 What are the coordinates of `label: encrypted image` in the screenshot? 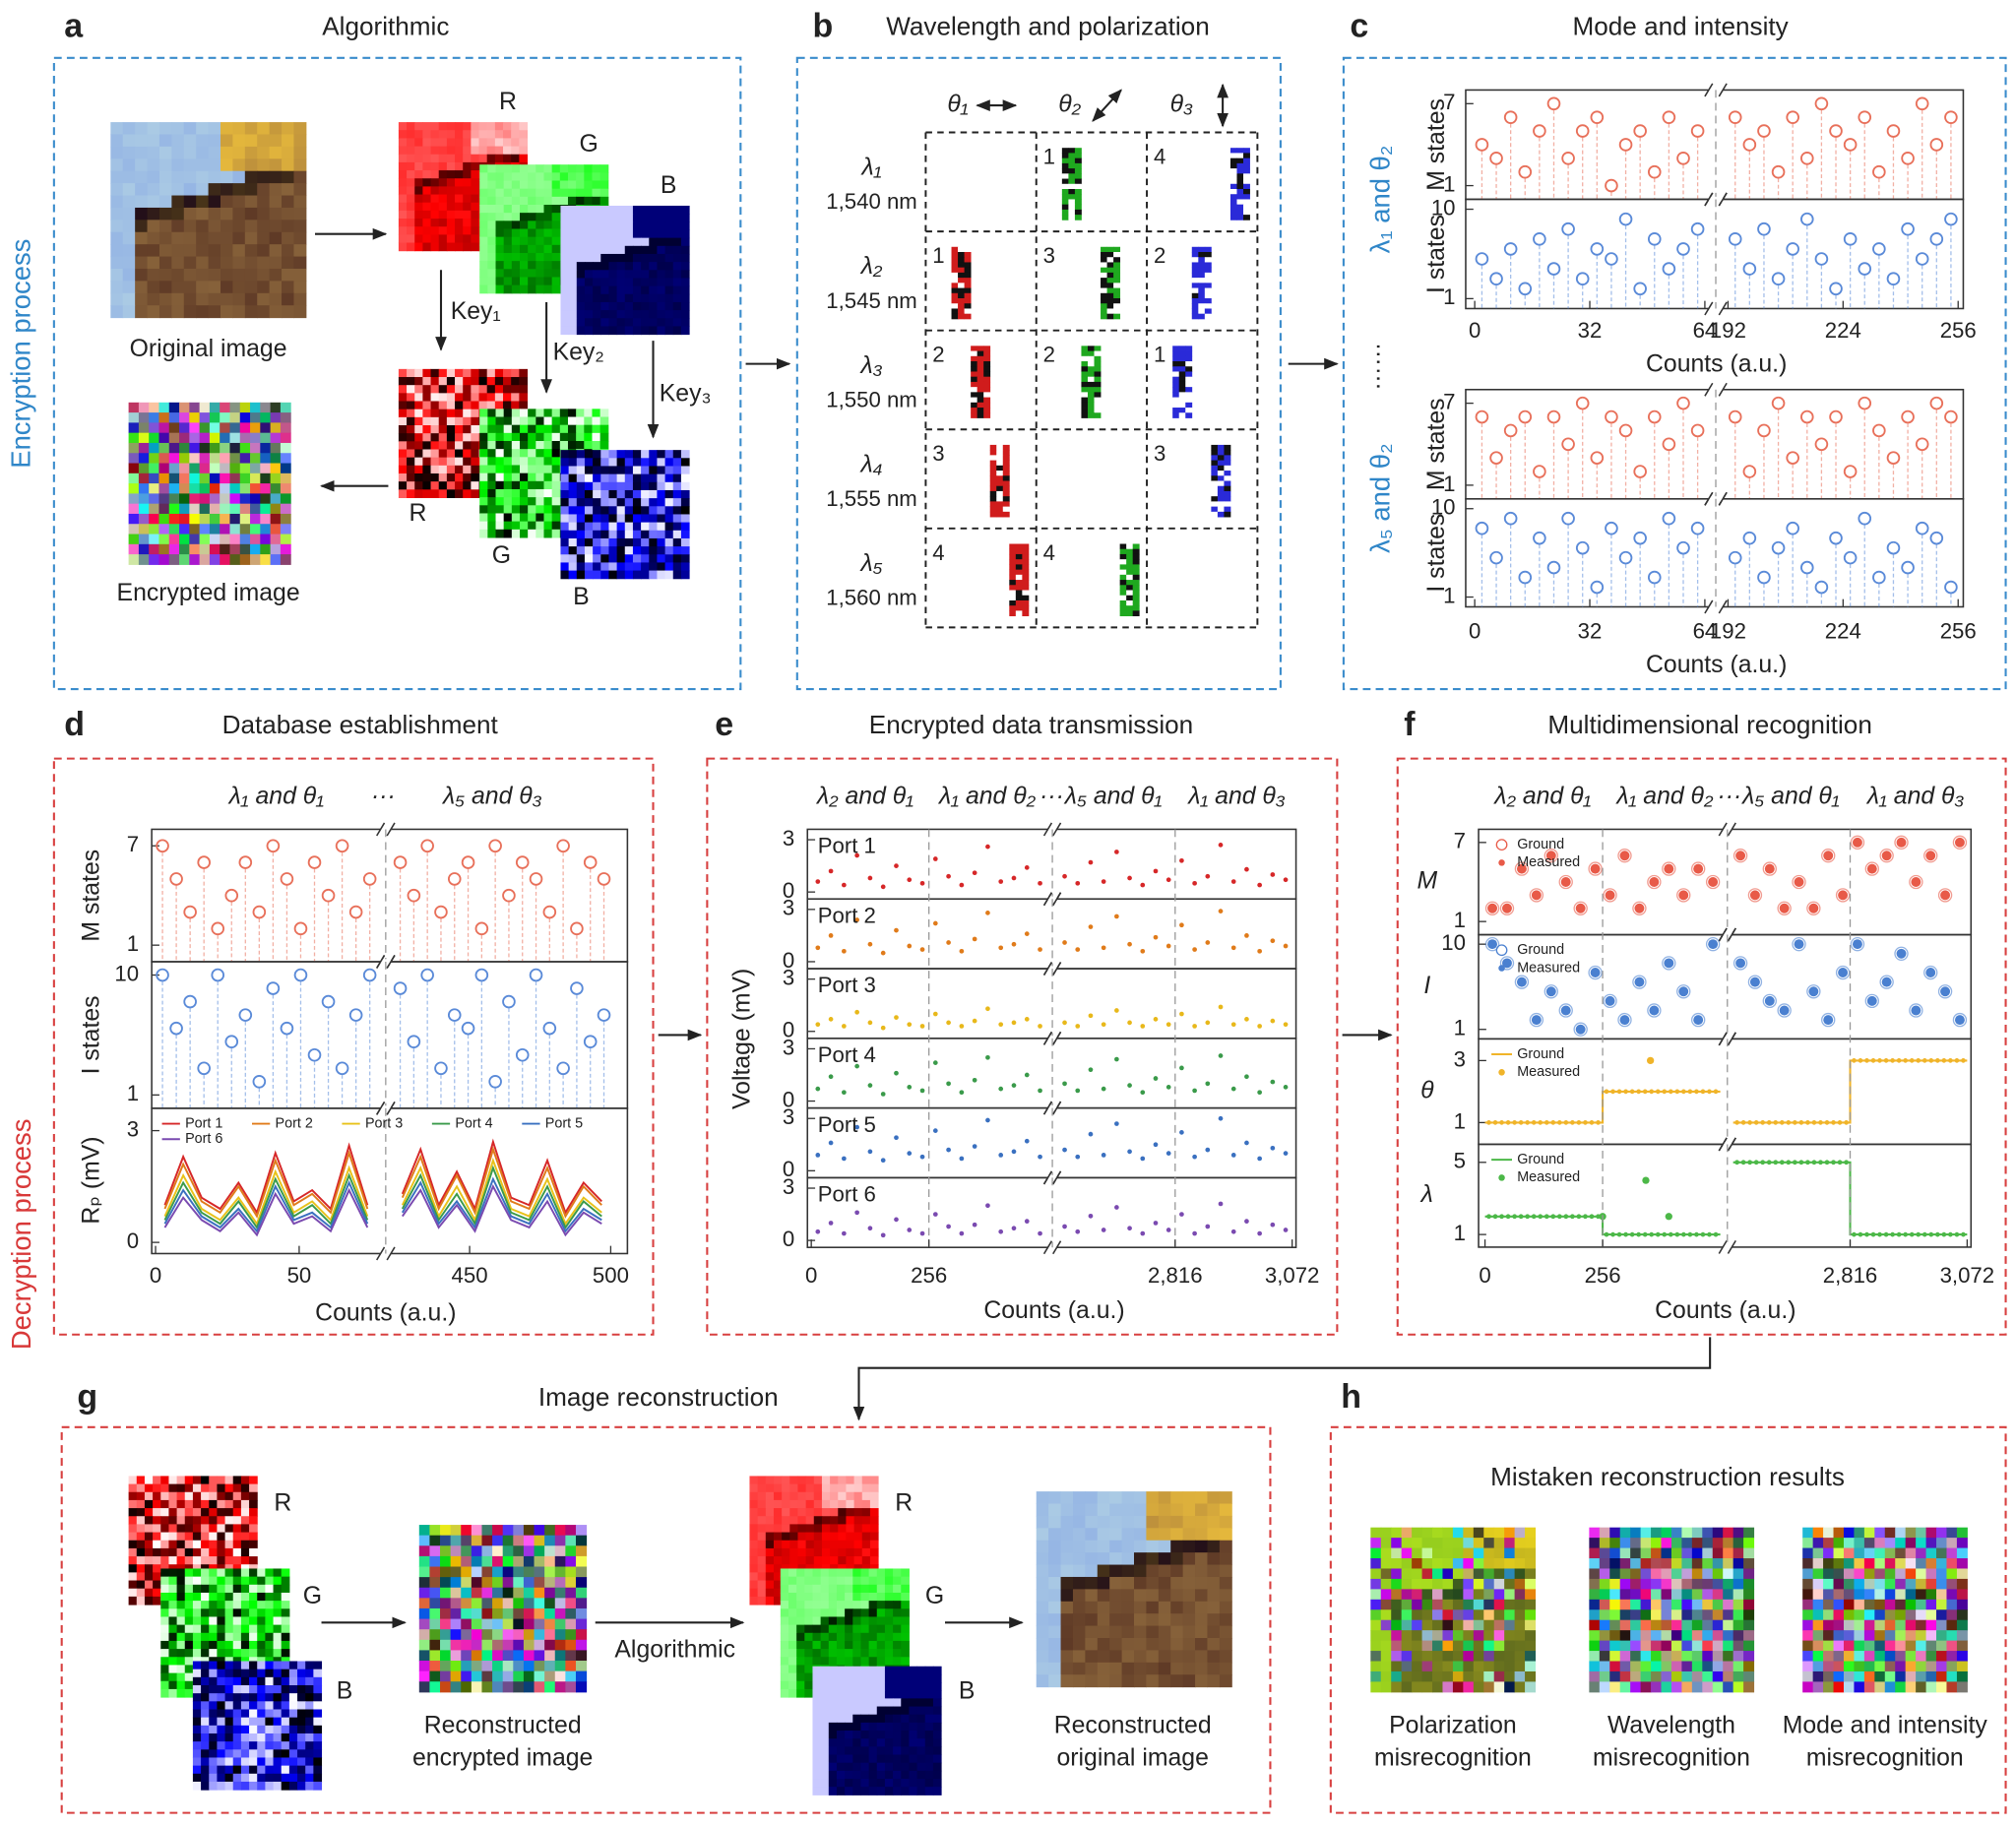 It's located at (502, 1757).